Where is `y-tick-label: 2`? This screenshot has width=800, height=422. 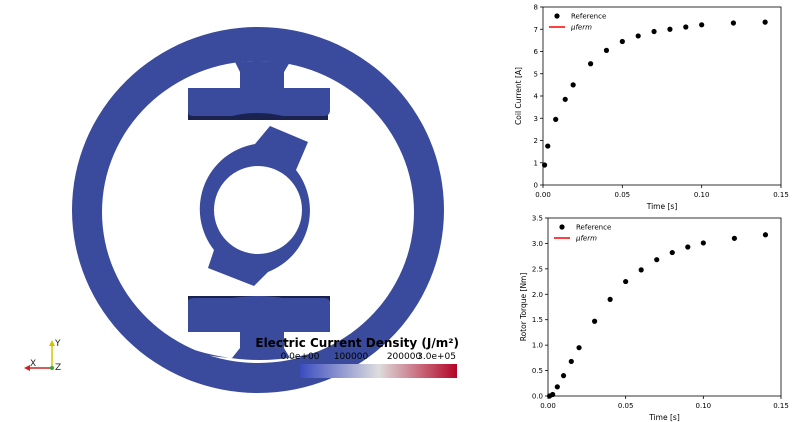 y-tick-label: 2 is located at coordinates (536, 141).